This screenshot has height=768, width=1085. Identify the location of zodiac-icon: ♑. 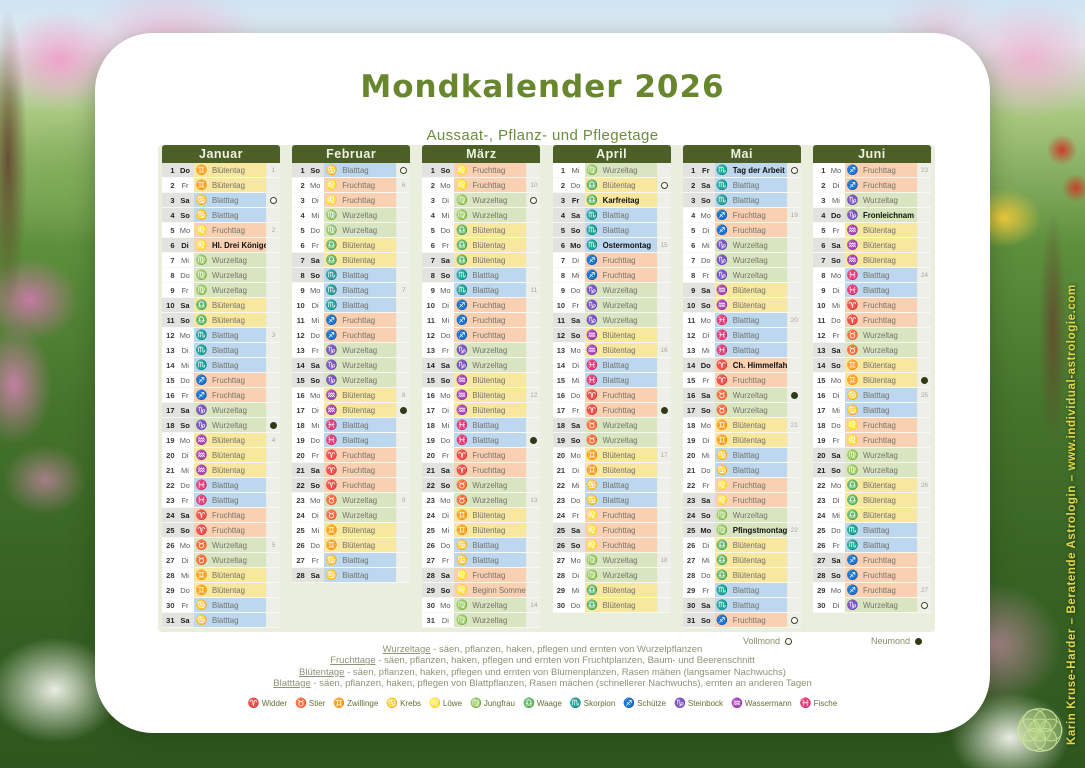
(722, 260).